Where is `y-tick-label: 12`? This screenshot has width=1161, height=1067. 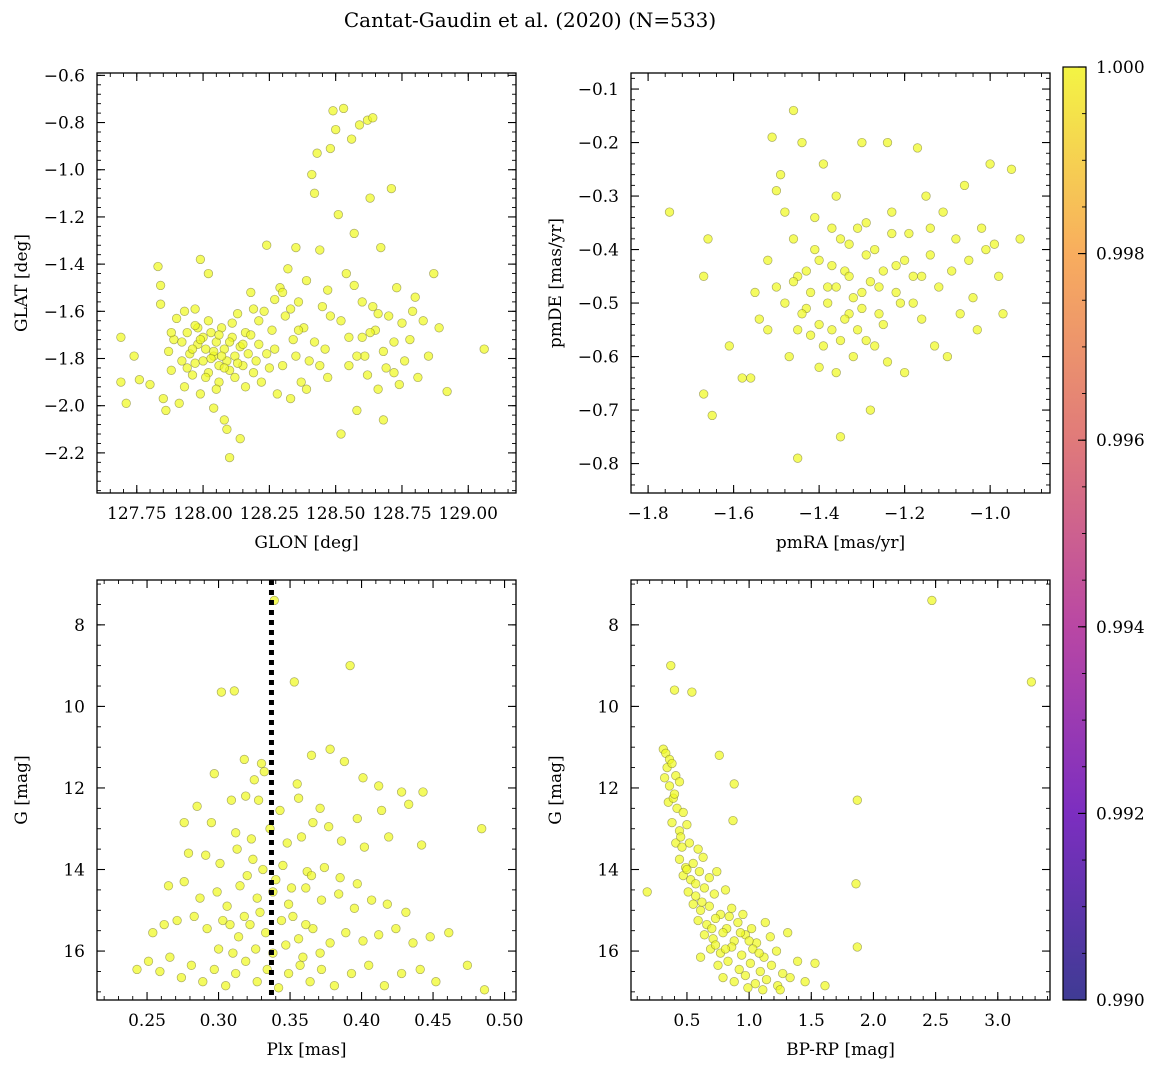
y-tick-label: 12 is located at coordinates (608, 789).